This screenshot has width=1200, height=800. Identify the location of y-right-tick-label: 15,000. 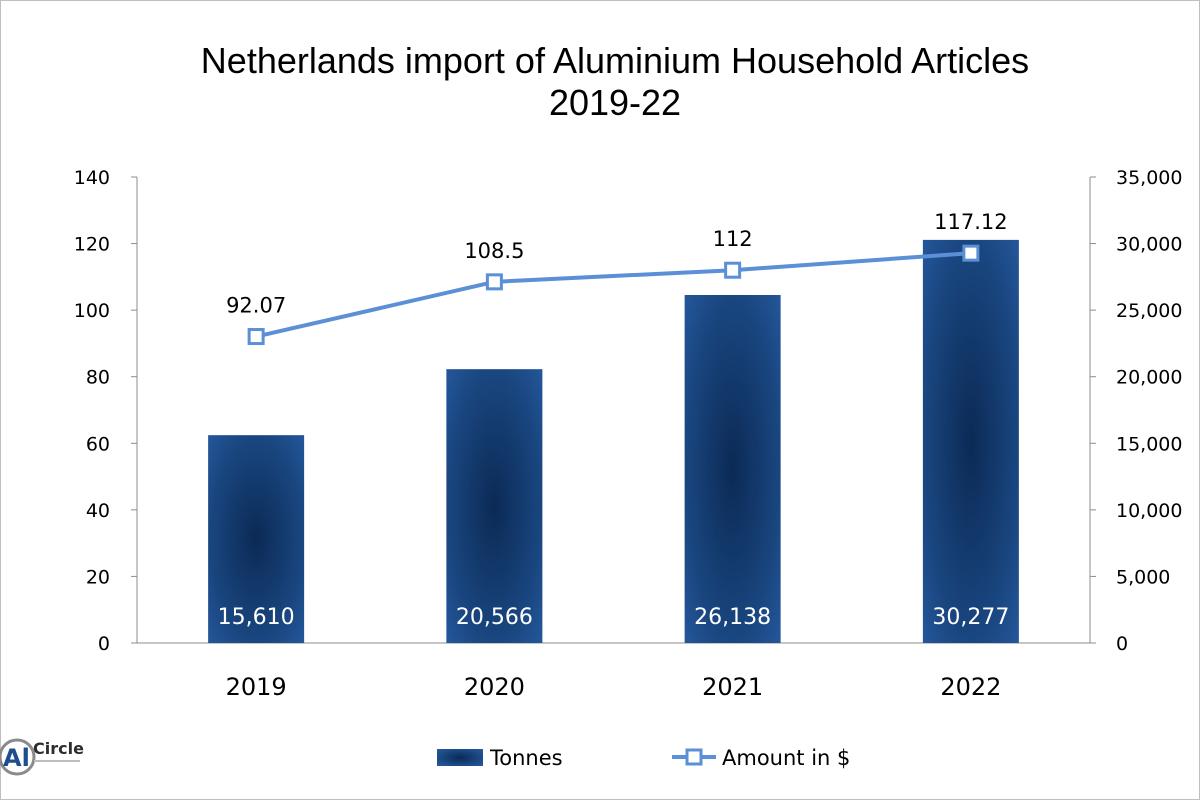
(1149, 444).